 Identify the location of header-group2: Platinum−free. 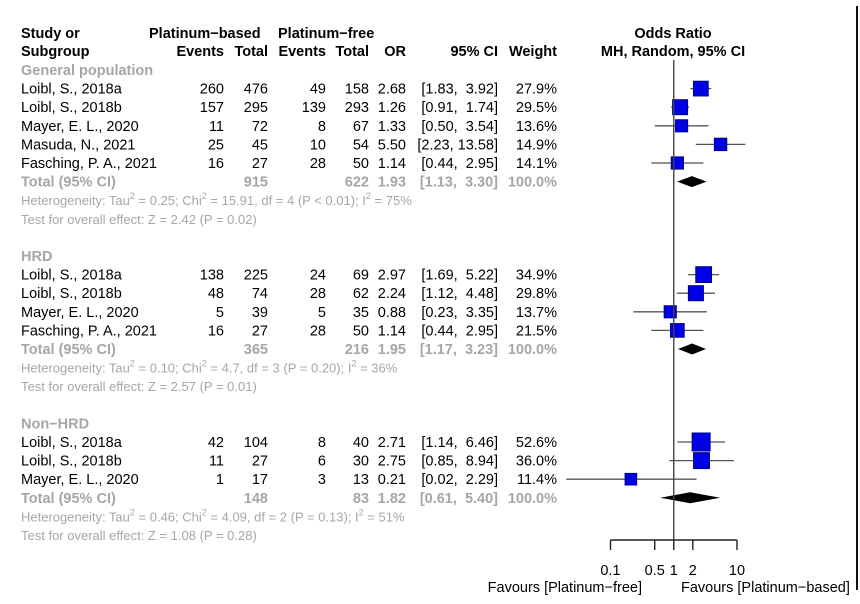
(326, 34).